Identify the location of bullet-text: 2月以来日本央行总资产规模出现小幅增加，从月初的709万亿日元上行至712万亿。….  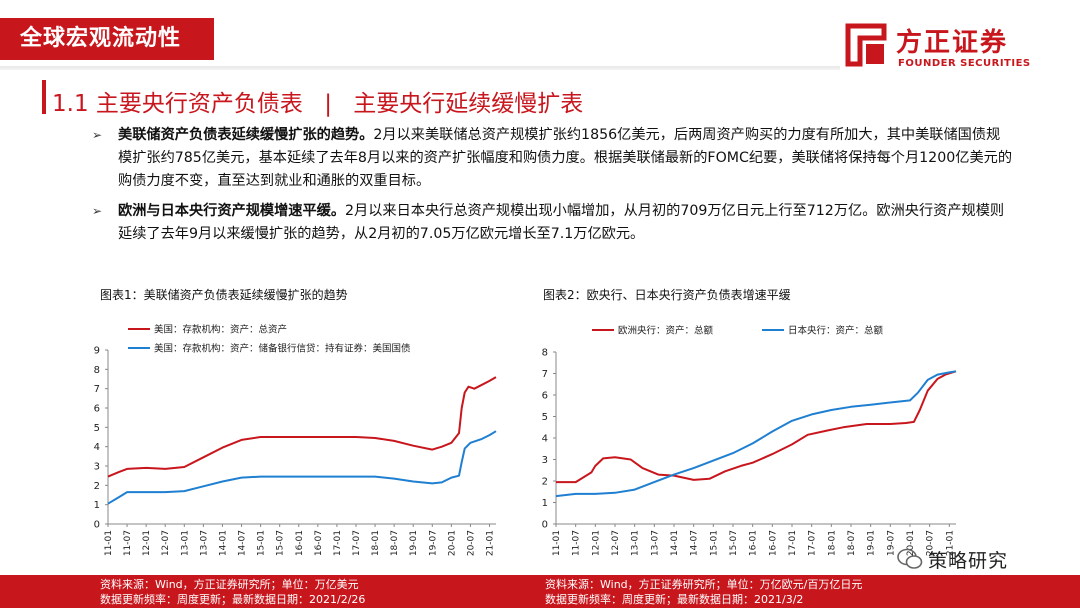
(561, 222).